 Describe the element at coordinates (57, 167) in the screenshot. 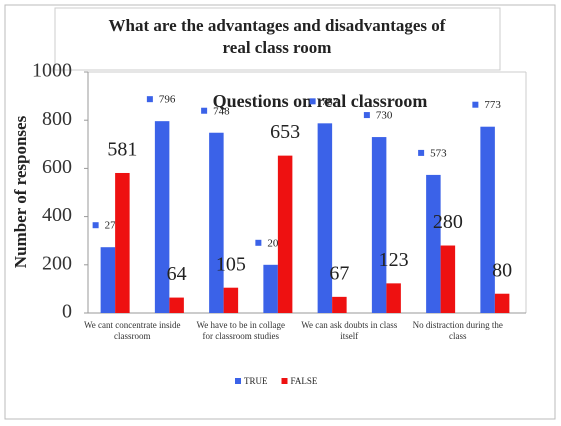

I see `y-tick-label: 600` at that location.